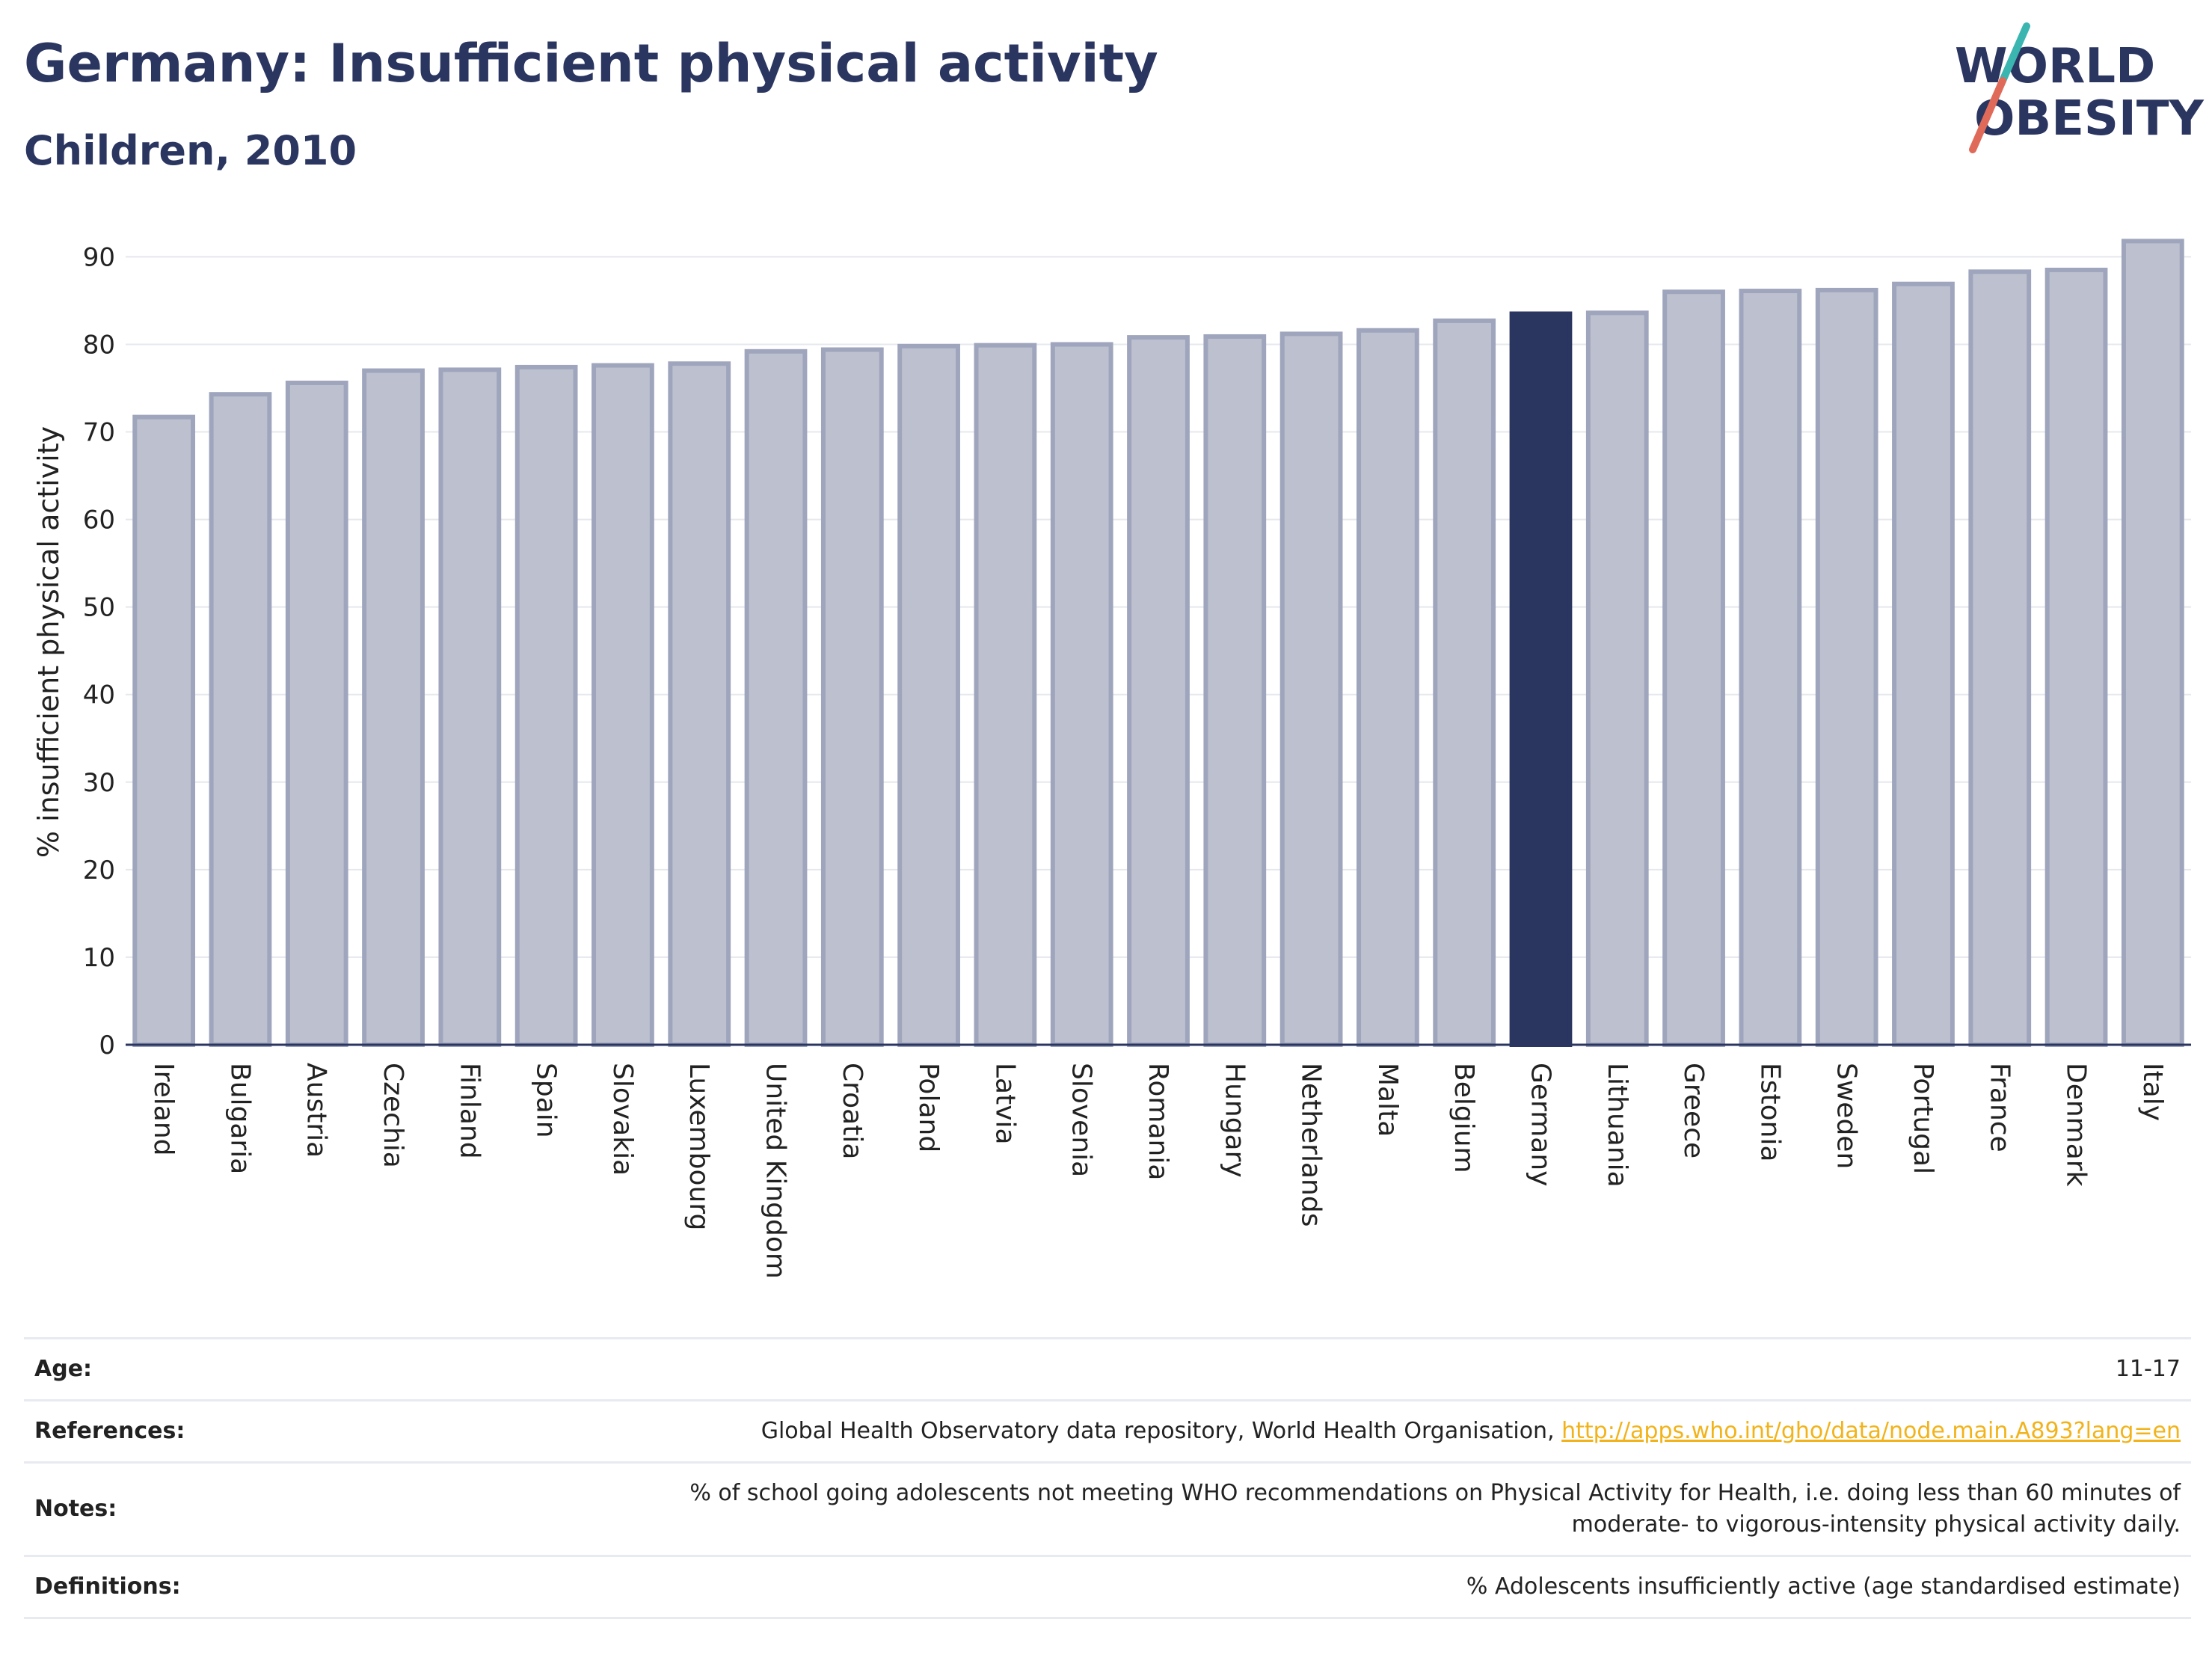  I want to click on y-tick-label: 90, so click(99, 257).